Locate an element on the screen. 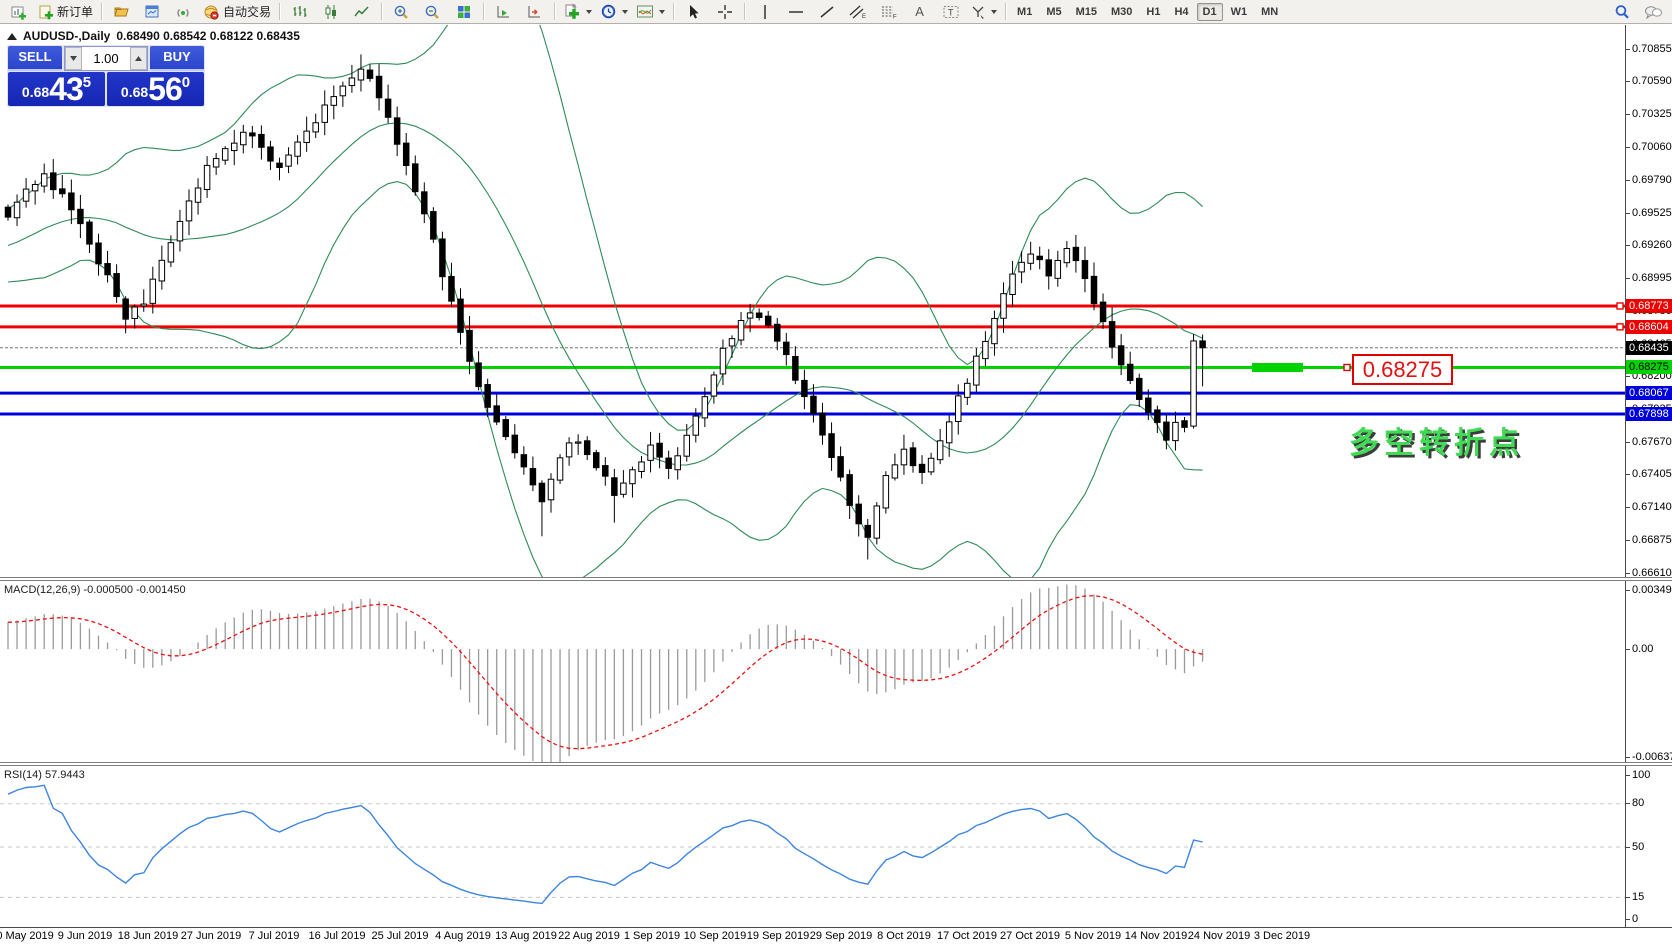 This screenshot has width=1672, height=944. chat-button is located at coordinates (1653, 11).